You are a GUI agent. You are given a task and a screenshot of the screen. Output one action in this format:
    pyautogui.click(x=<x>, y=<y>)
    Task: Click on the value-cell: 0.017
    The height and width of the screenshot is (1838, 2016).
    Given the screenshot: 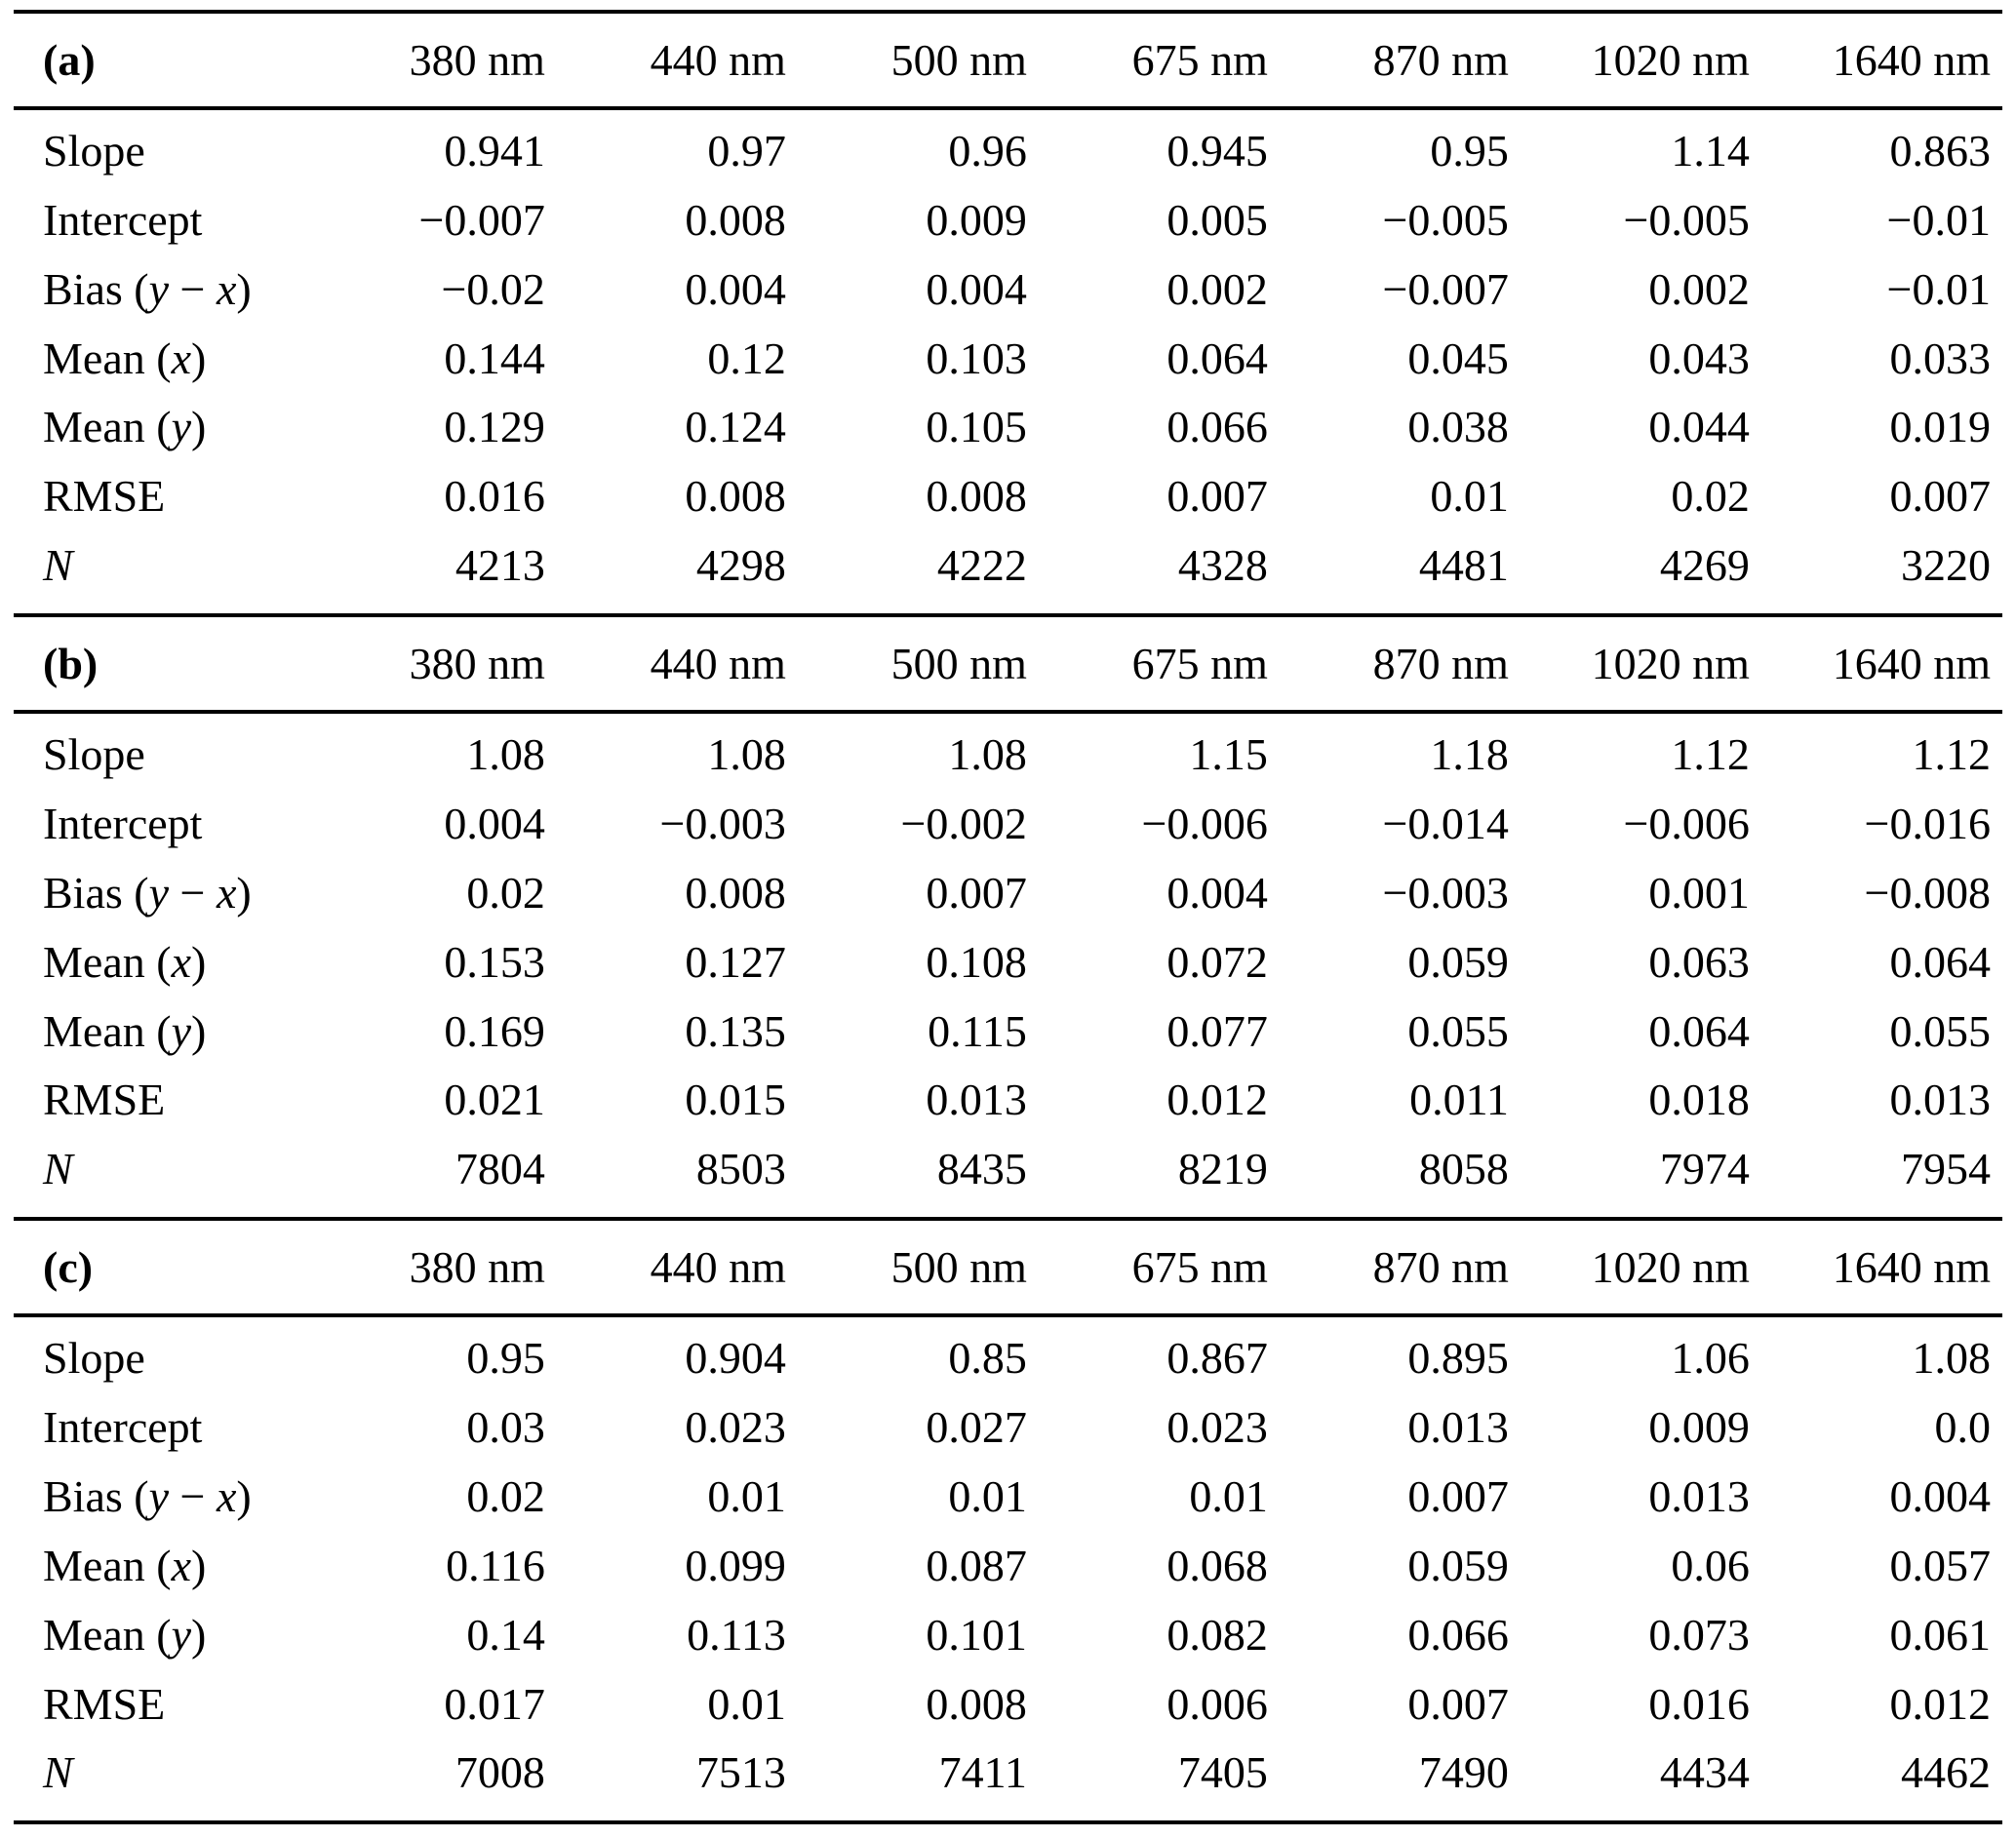 What is the action you would take?
    pyautogui.click(x=495, y=1704)
    